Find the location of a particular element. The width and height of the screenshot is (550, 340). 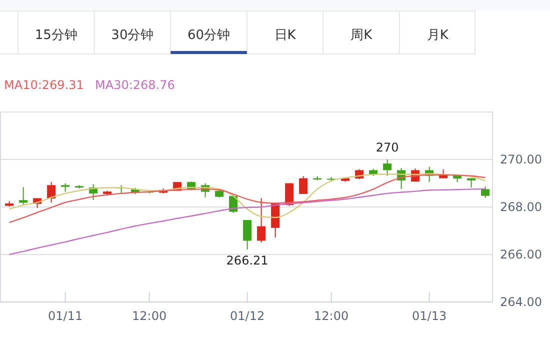

annotation: 270 is located at coordinates (387, 147).